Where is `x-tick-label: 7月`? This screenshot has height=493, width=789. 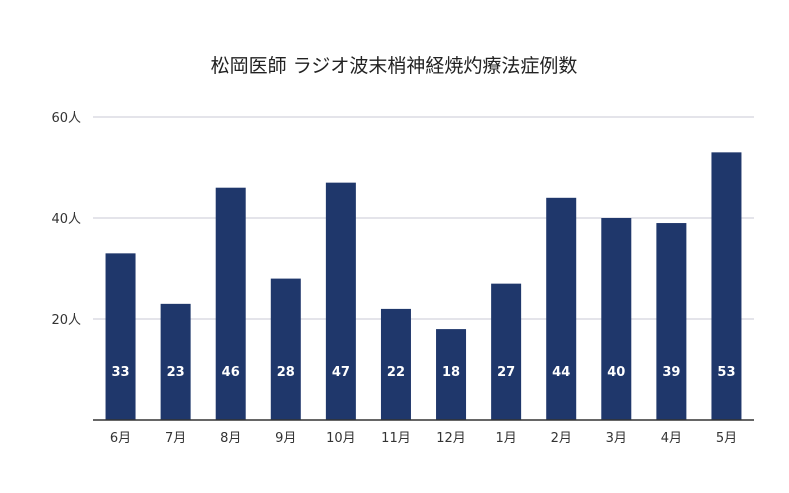 x-tick-label: 7月 is located at coordinates (175, 438).